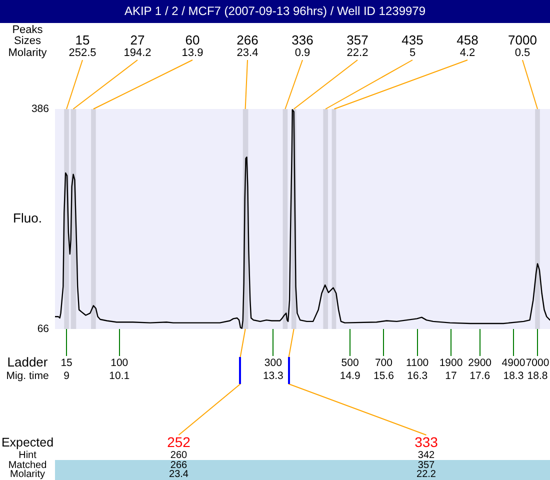 The height and width of the screenshot is (480, 550). Describe the element at coordinates (413, 40) in the screenshot. I see `annotation: 435` at that location.